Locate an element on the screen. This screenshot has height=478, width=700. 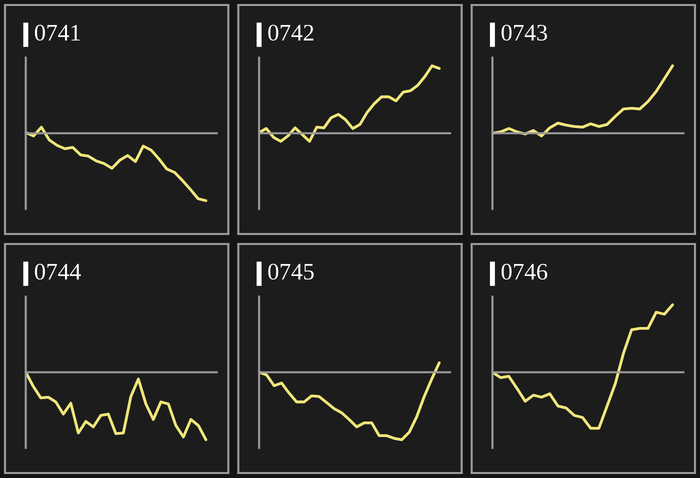
chart-title: 0746 is located at coordinates (525, 272).